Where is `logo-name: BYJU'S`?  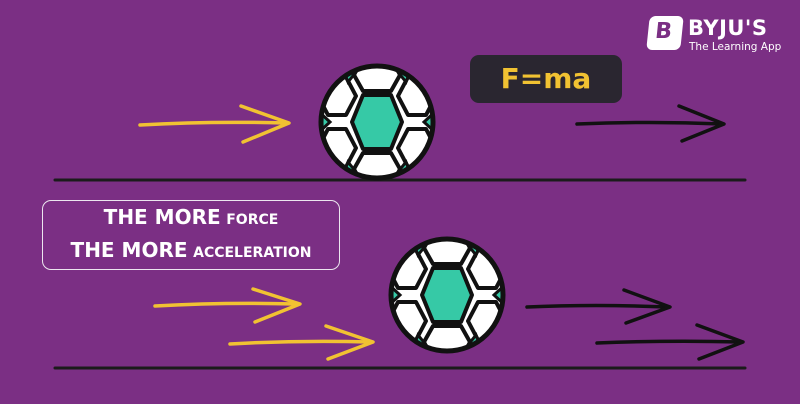 logo-name: BYJU'S is located at coordinates (728, 28).